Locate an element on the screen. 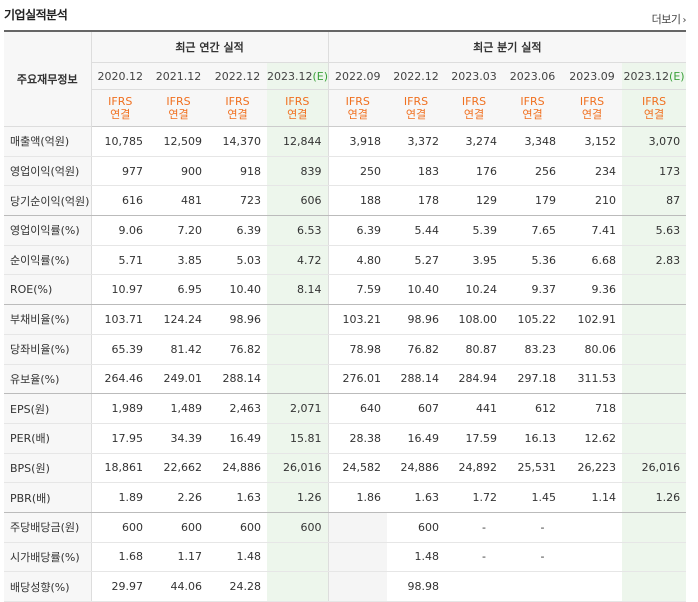 This screenshot has height=602, width=698. table-cell: 28.38 is located at coordinates (357, 438).